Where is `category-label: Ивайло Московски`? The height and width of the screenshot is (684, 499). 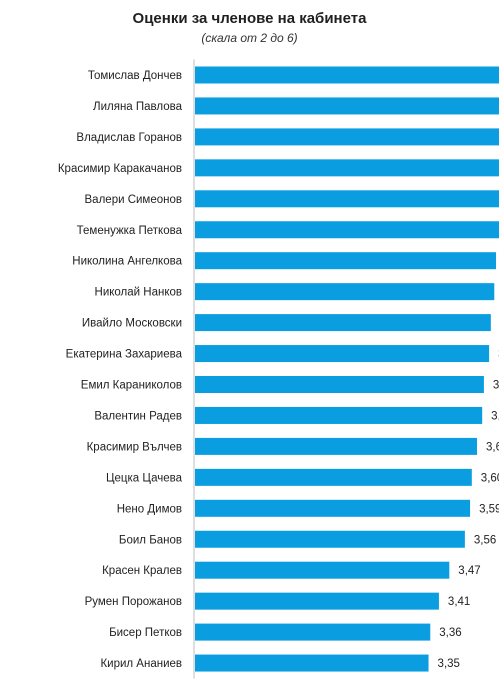
category-label: Ивайло Московски is located at coordinates (132, 324).